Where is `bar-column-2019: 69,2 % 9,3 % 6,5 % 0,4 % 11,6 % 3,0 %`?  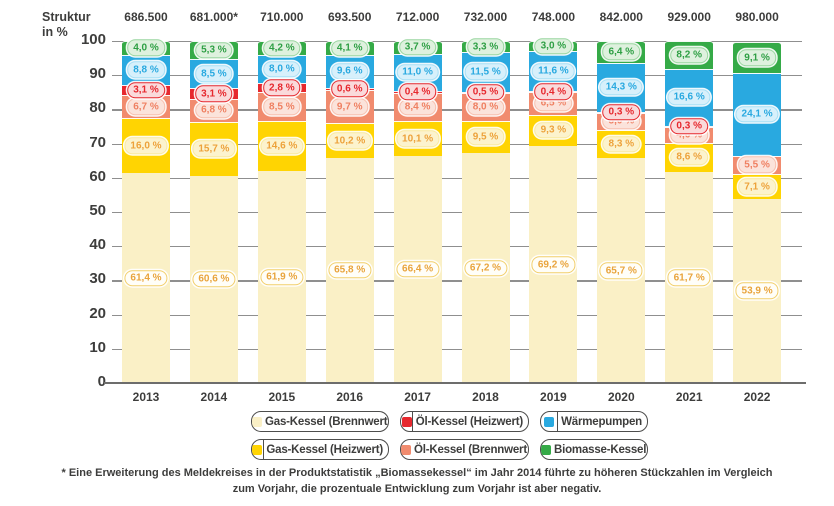
bar-column-2019: 69,2 % 9,3 % 6,5 % 0,4 % 11,6 % 3,0 % is located at coordinates (553, 210).